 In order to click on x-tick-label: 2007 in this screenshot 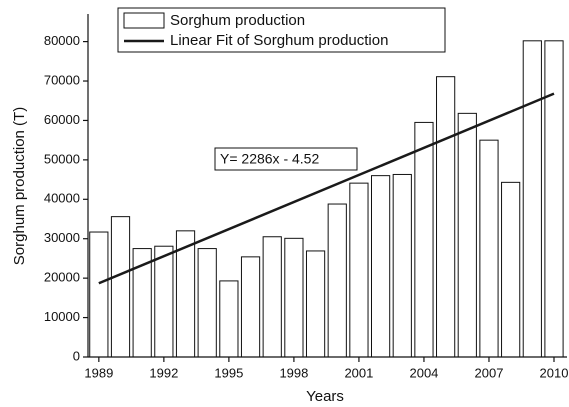, I will do `click(489, 372)`.